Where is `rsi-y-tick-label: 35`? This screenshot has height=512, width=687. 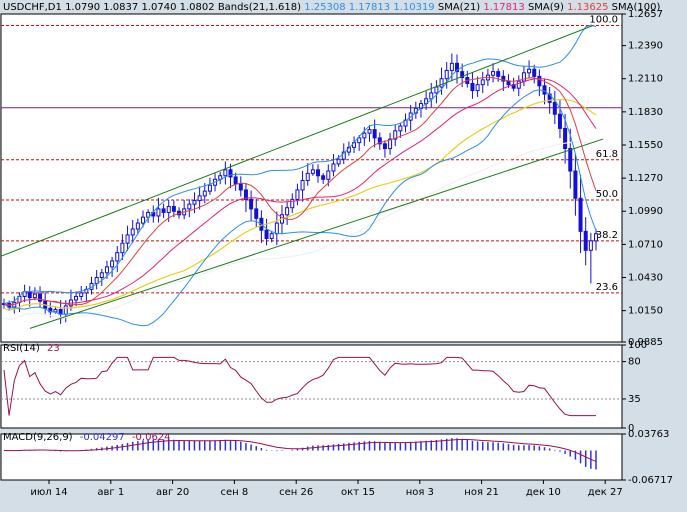
rsi-y-tick-label: 35 is located at coordinates (634, 399).